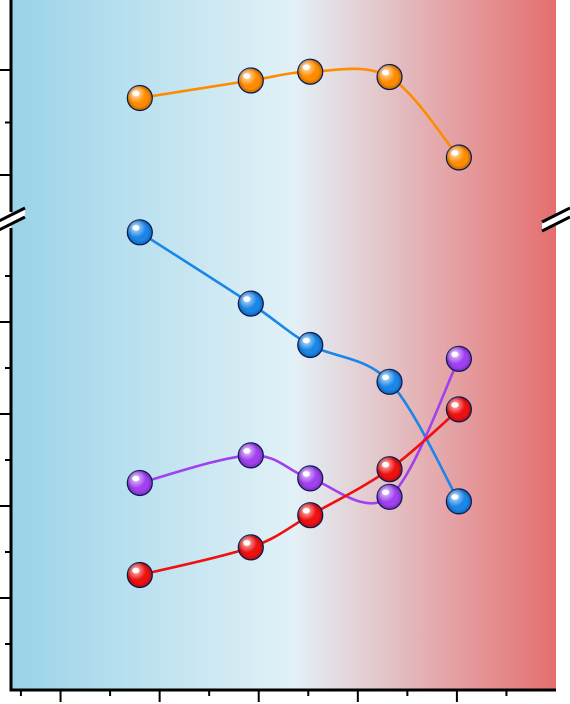  I want to click on axis-break-left, so click(13, 219).